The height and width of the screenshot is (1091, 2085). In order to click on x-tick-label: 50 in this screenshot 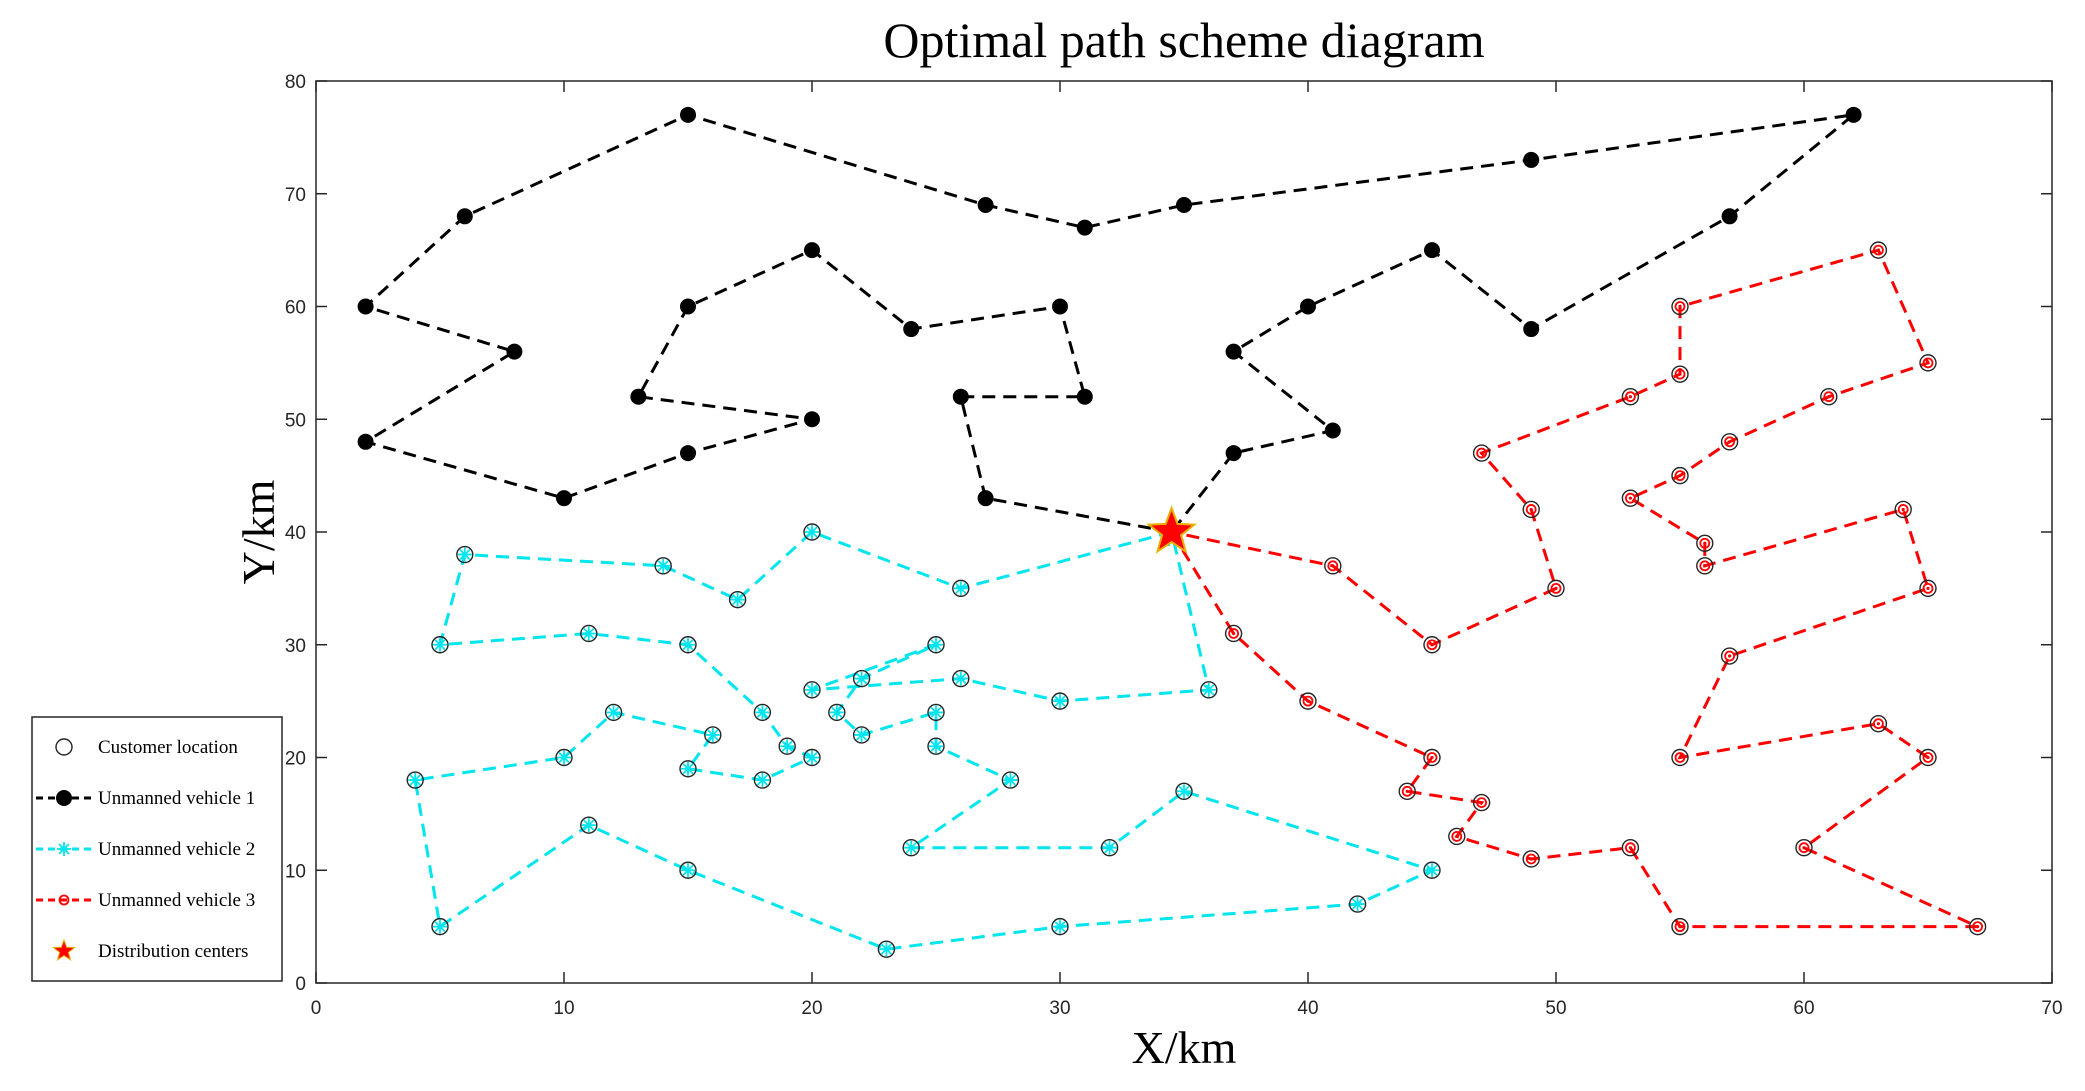, I will do `click(1555, 1008)`.